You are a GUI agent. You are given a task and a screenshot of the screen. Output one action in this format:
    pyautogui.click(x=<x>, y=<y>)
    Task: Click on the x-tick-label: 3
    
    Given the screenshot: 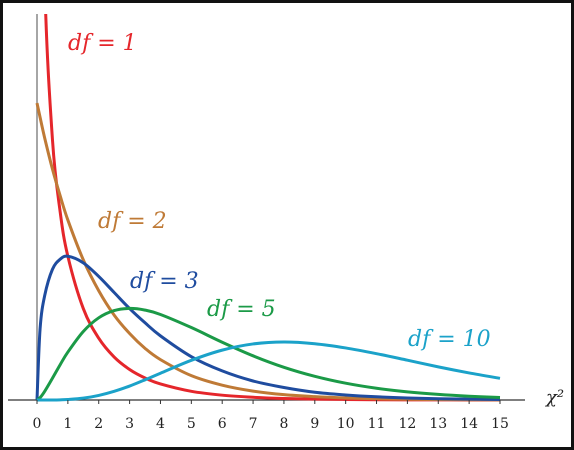 What is the action you would take?
    pyautogui.click(x=129, y=424)
    